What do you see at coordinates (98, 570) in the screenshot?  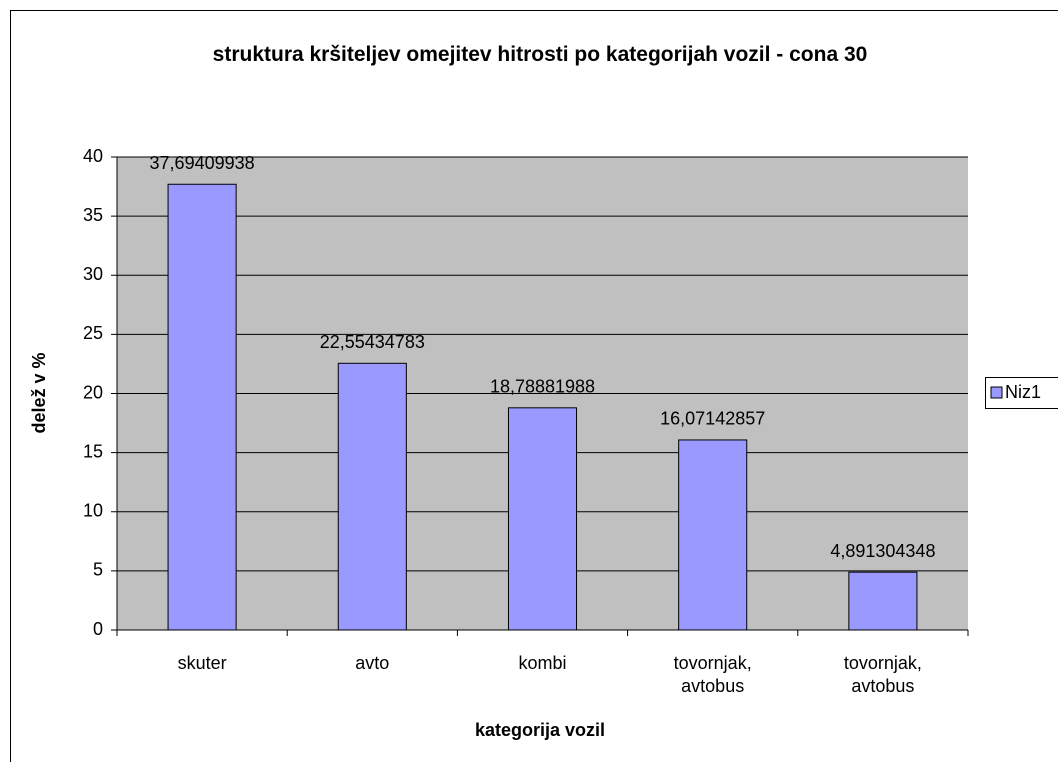 I see `y-tick-label: 5` at bounding box center [98, 570].